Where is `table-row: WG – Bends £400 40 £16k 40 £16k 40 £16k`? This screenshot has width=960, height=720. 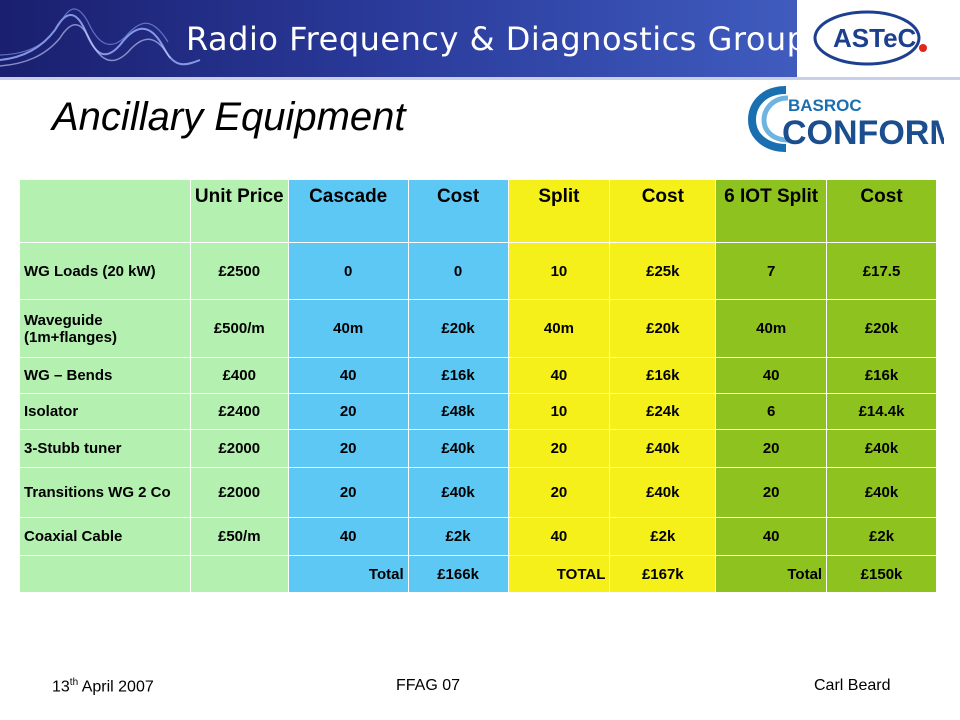 table-row: WG – Bends £400 40 £16k 40 £16k 40 £16k is located at coordinates (478, 375).